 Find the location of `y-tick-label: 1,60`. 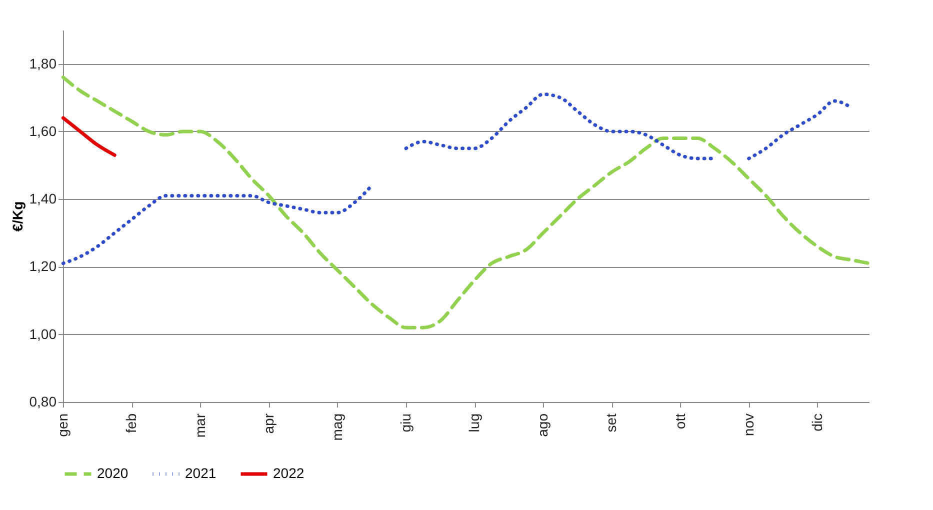

y-tick-label: 1,60 is located at coordinates (43, 130).